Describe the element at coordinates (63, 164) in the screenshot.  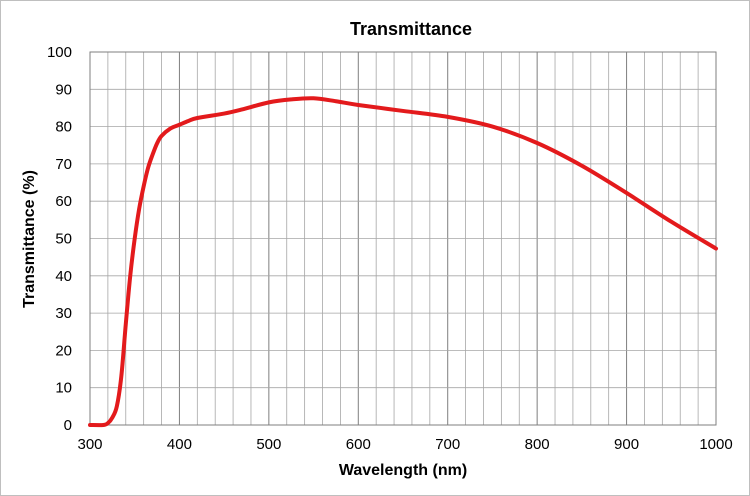
I see `y-tick-label: 70` at that location.